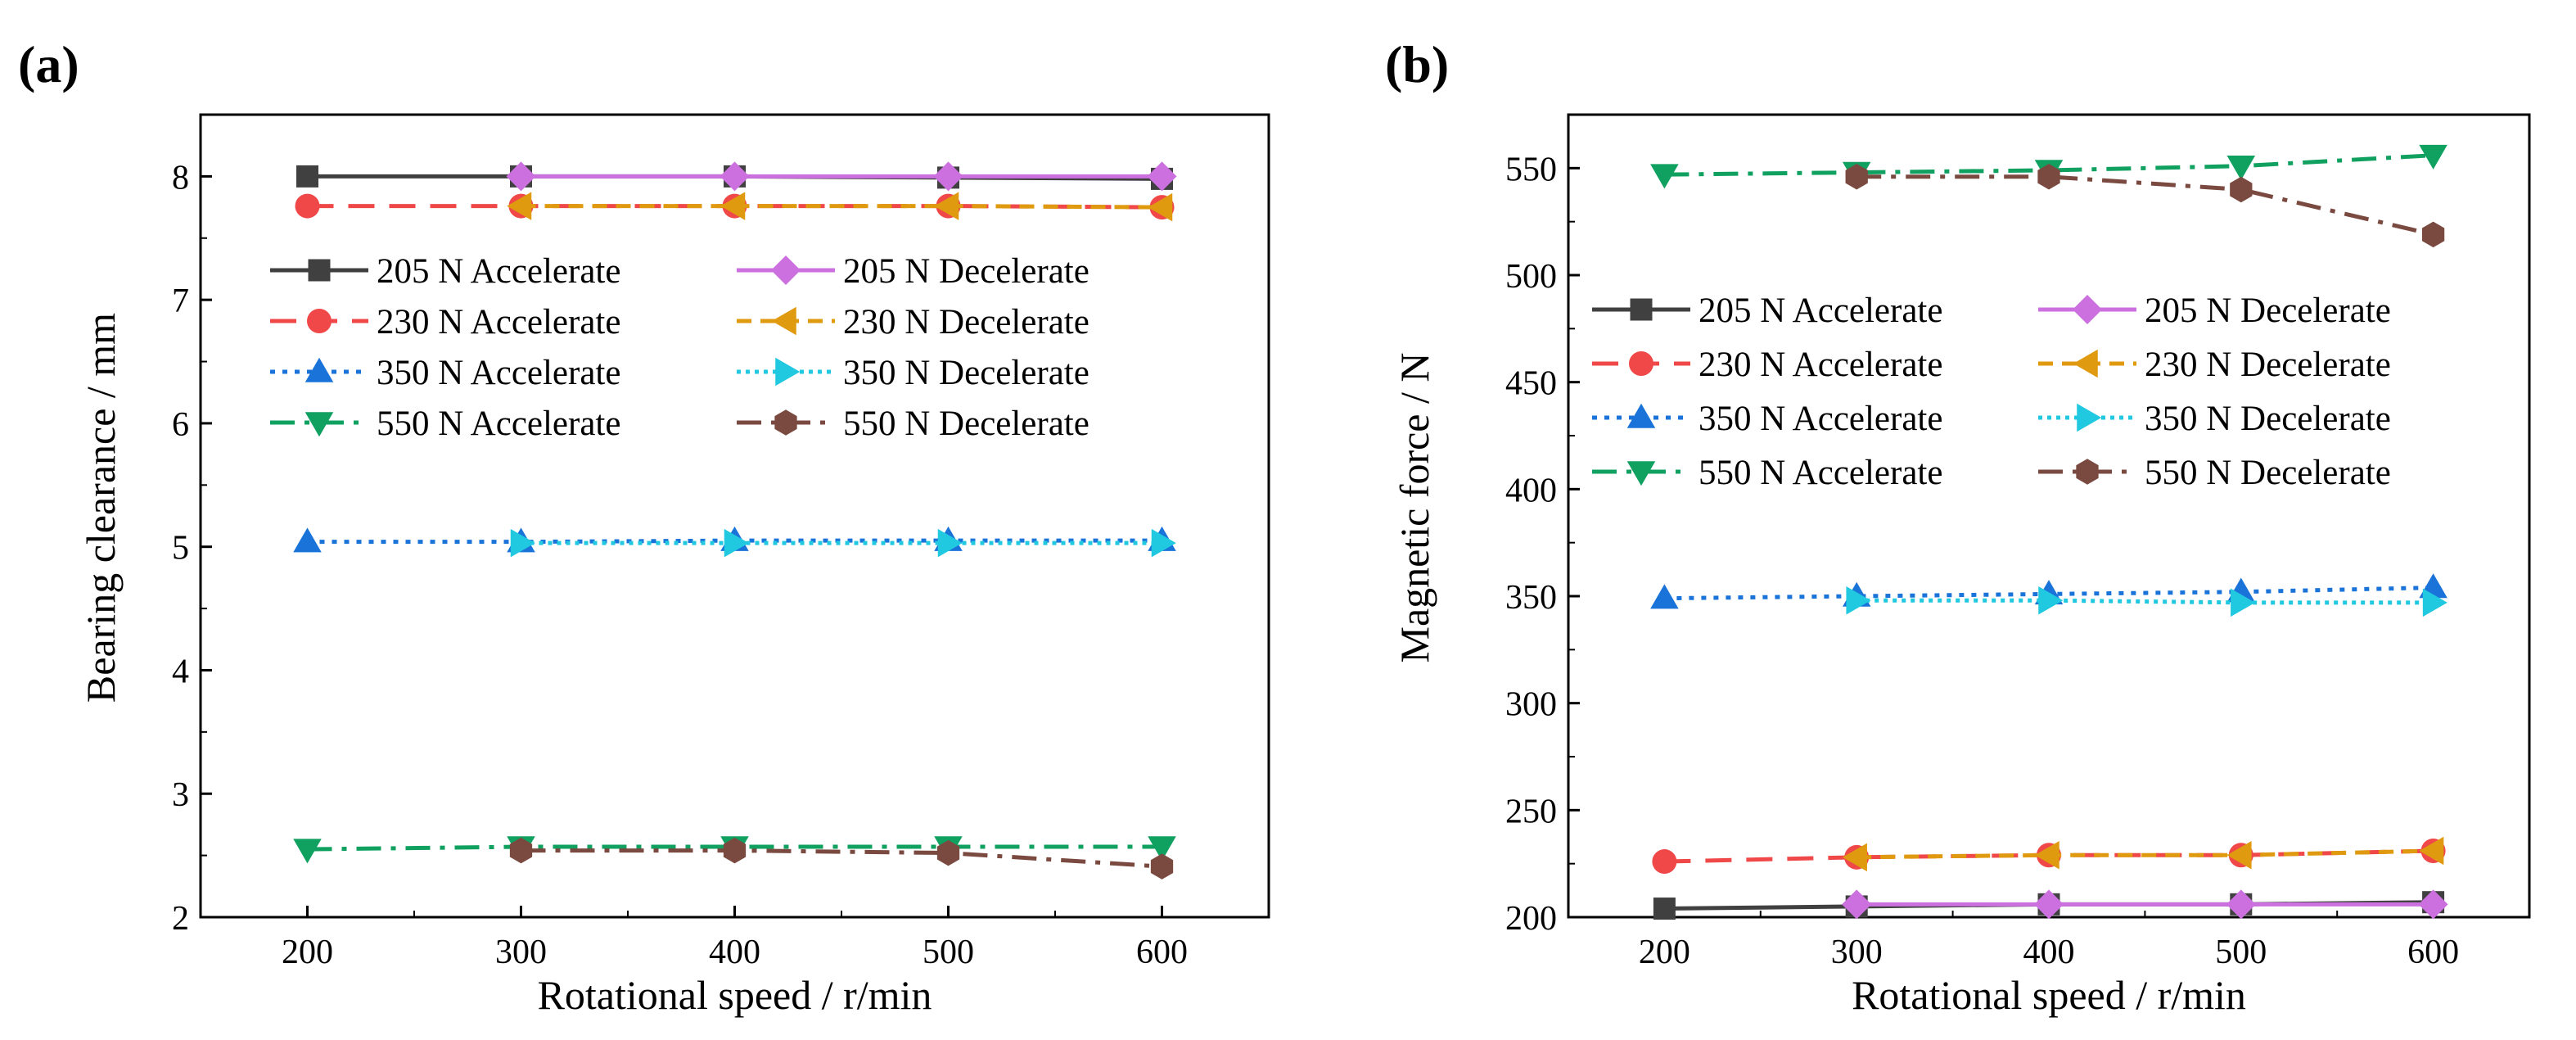 The height and width of the screenshot is (1040, 2576). I want to click on y-tick-label-a: 4, so click(180, 671).